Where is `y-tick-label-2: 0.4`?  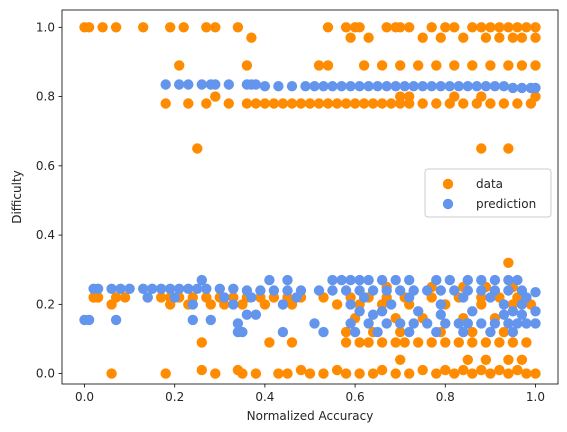 y-tick-label-2: 0.4 is located at coordinates (45, 235).